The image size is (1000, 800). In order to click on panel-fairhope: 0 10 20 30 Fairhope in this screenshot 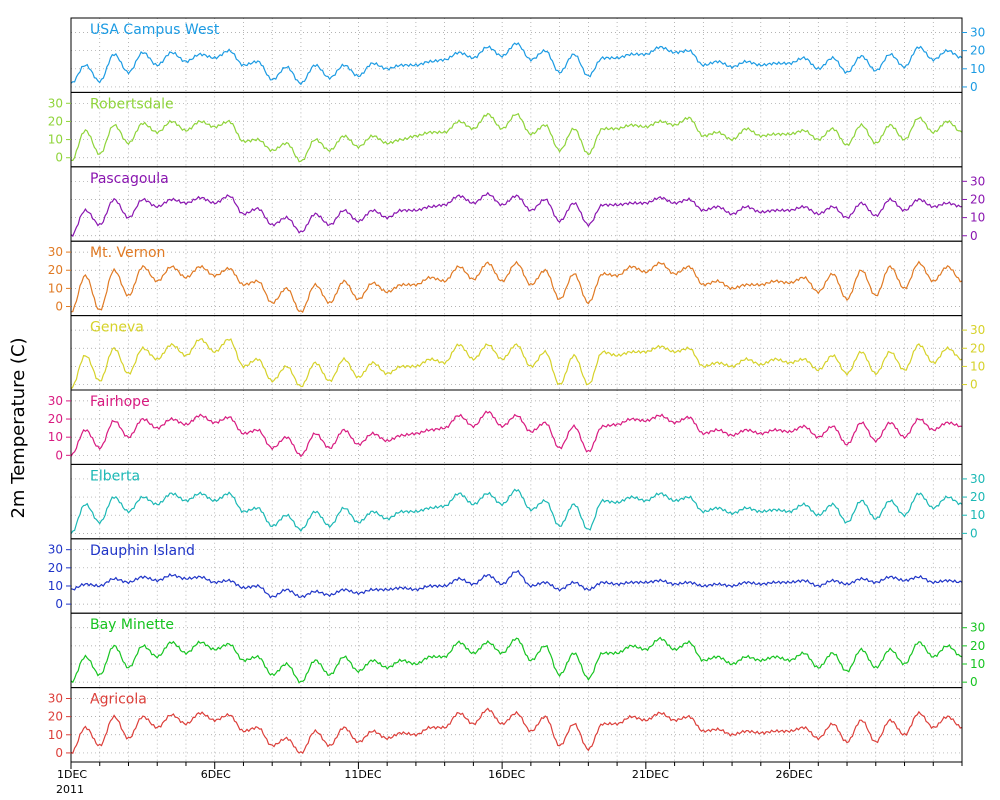, I will do `click(505, 427)`.